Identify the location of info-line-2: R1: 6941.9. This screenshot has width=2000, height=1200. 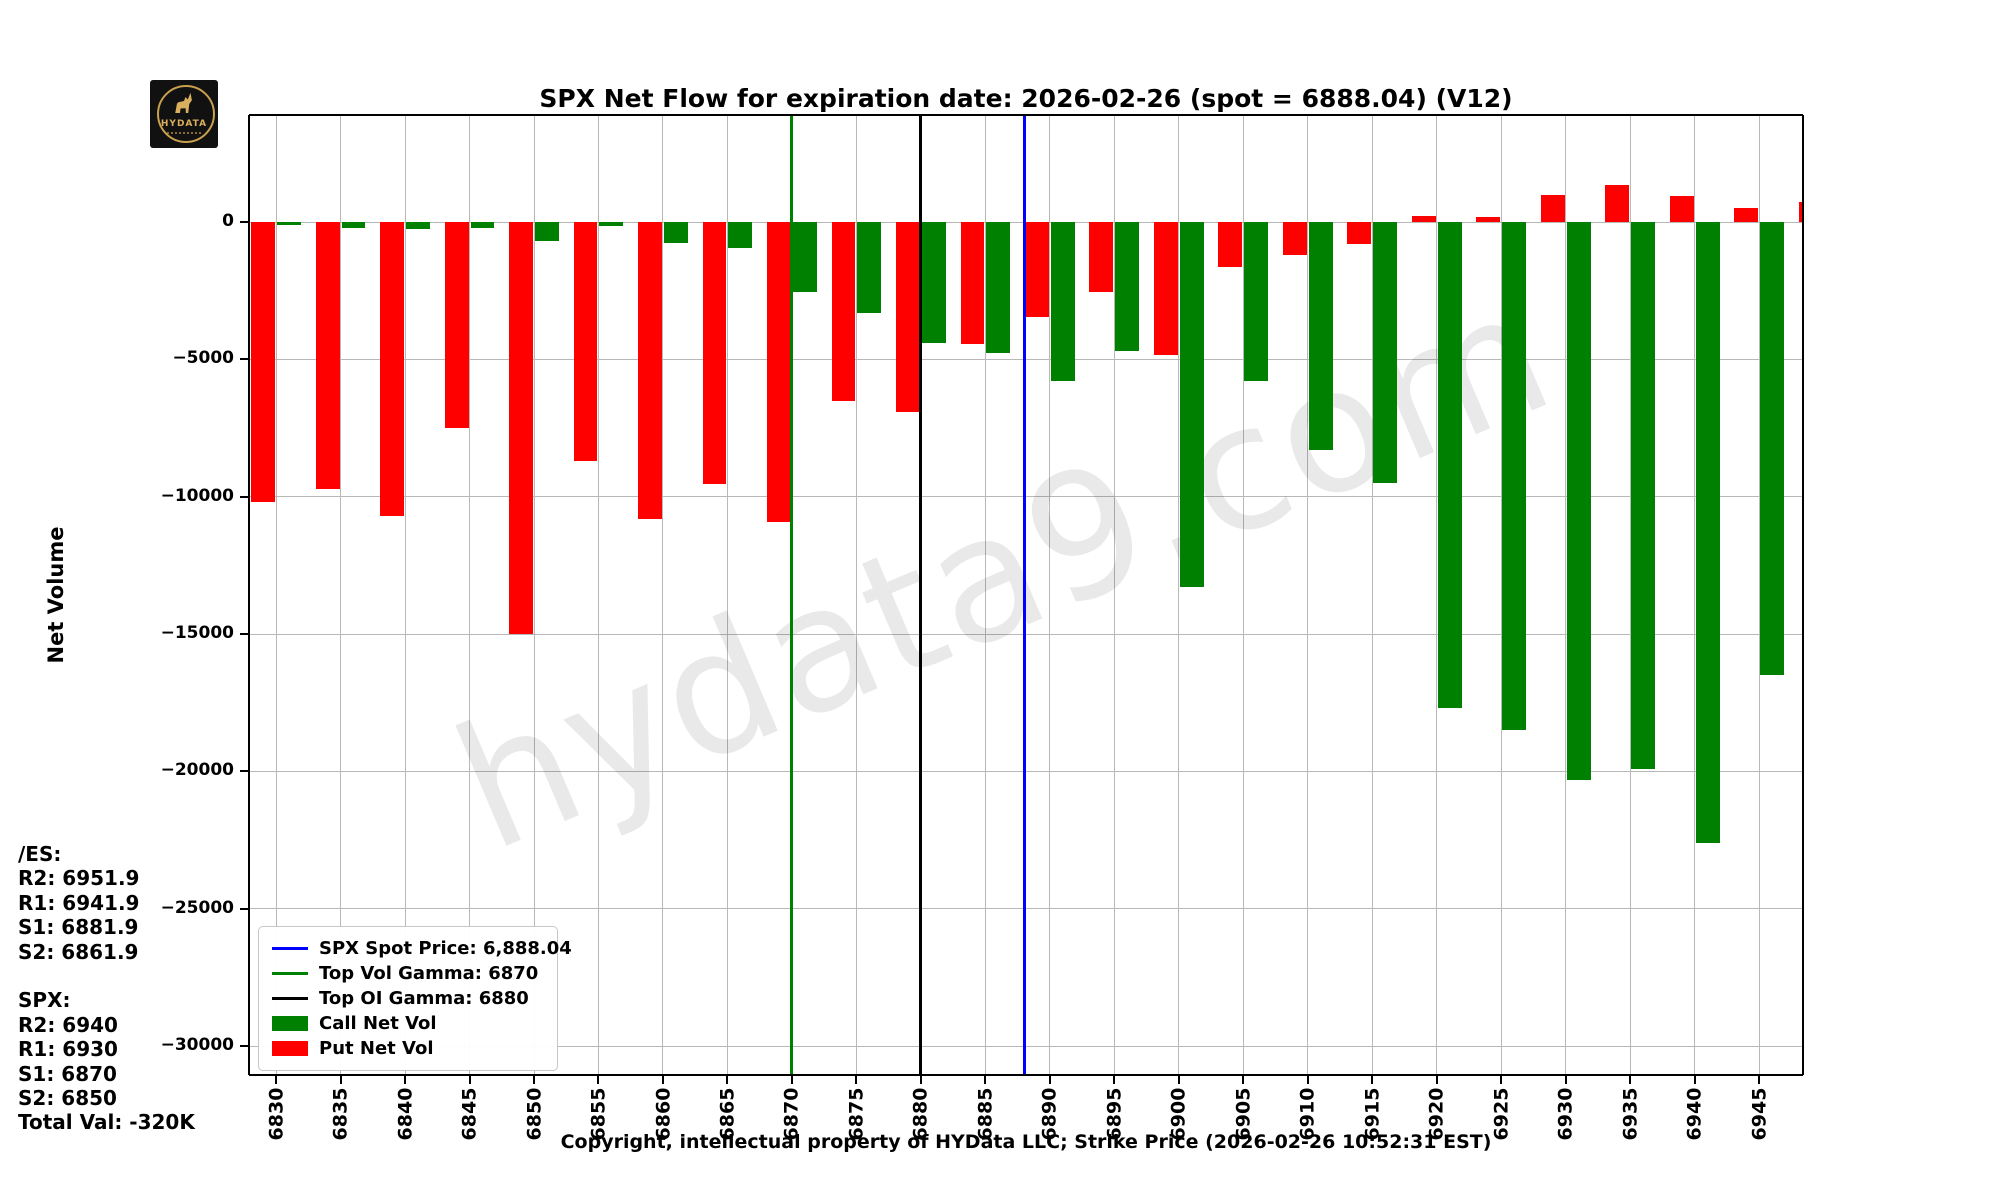
(79, 902).